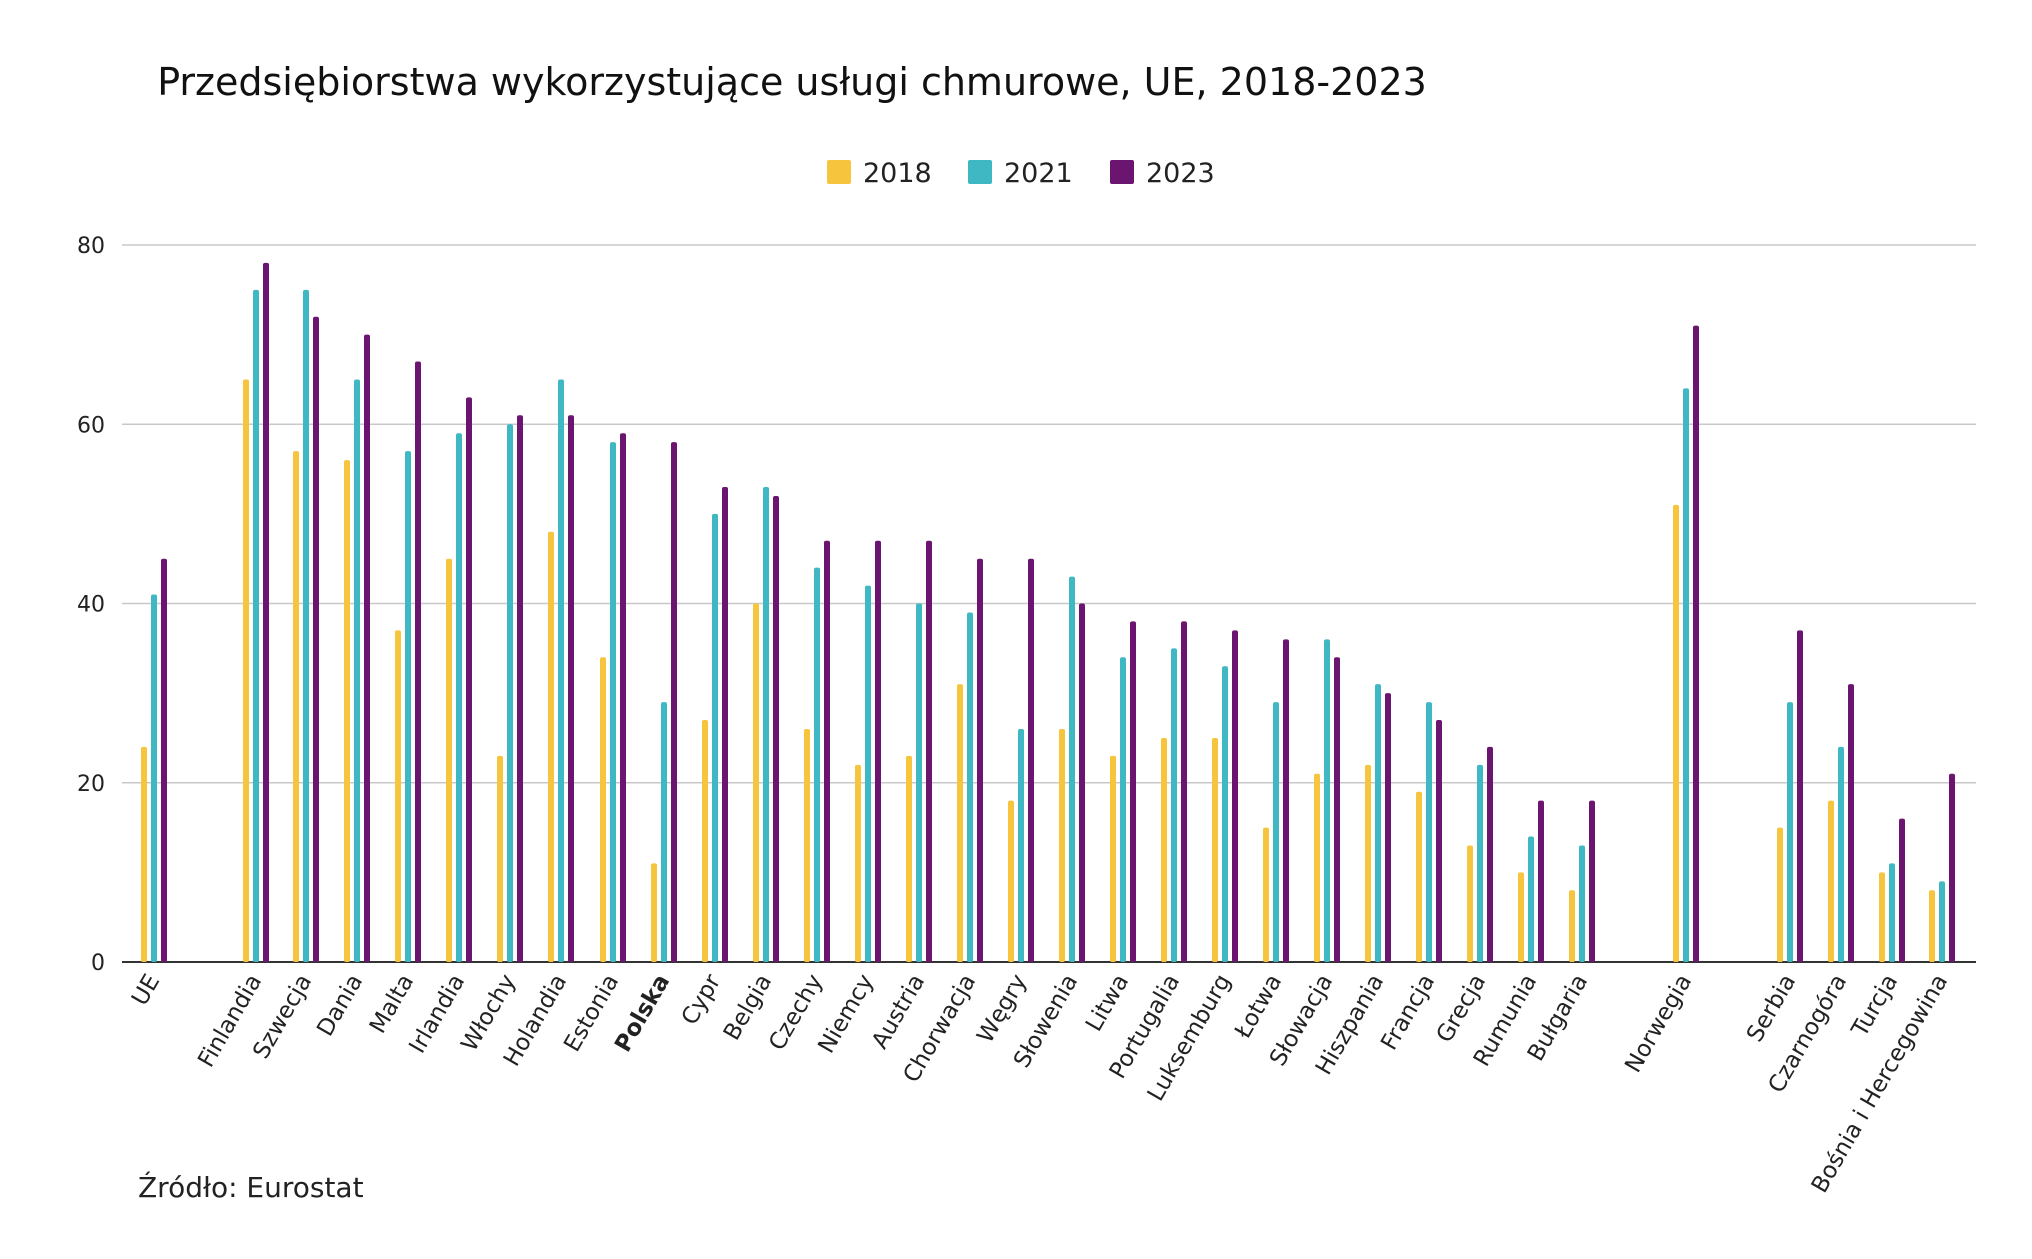  I want to click on bar-2018-holandia, so click(551, 746).